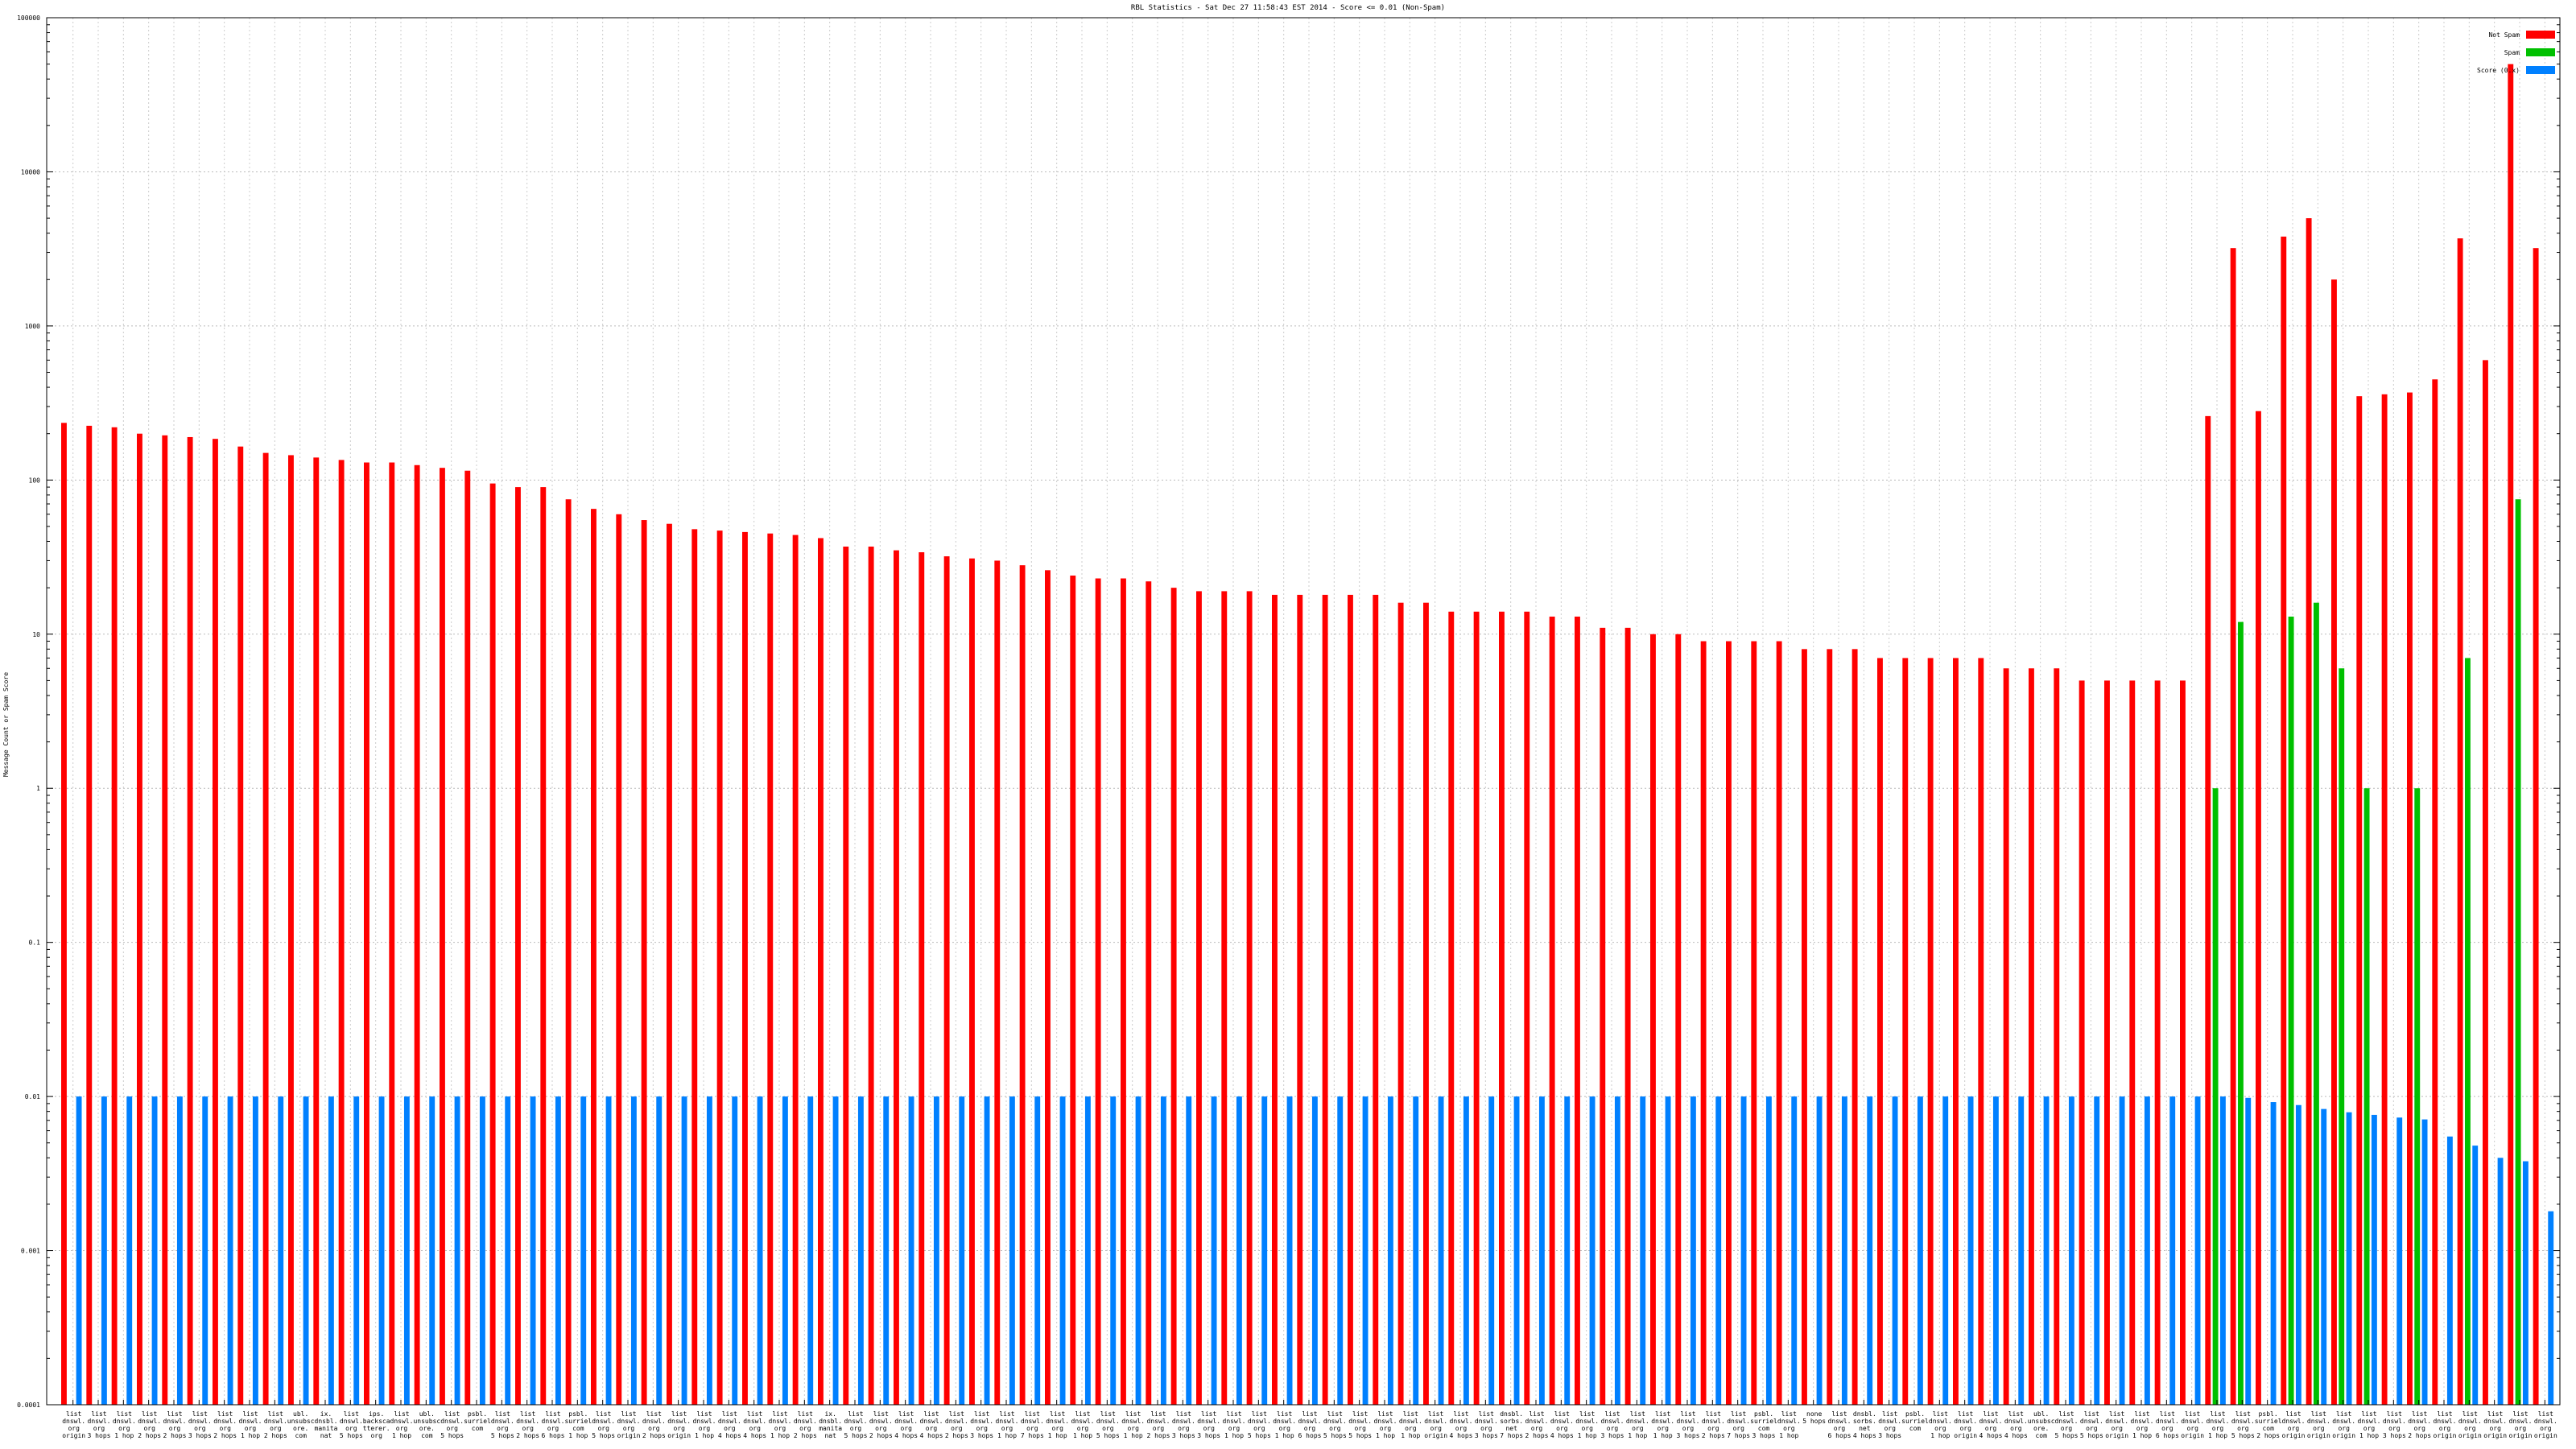 The width and height of the screenshot is (2576, 1449). I want to click on y-tick-label: 1000, so click(32, 326).